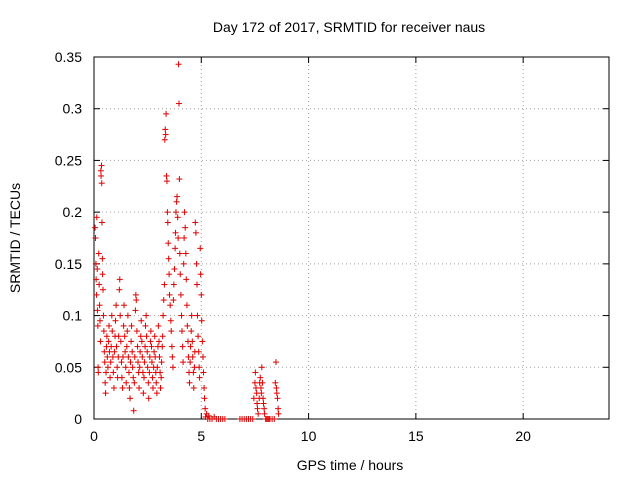  What do you see at coordinates (73, 316) in the screenshot?
I see `y-tick-label: 0.1` at bounding box center [73, 316].